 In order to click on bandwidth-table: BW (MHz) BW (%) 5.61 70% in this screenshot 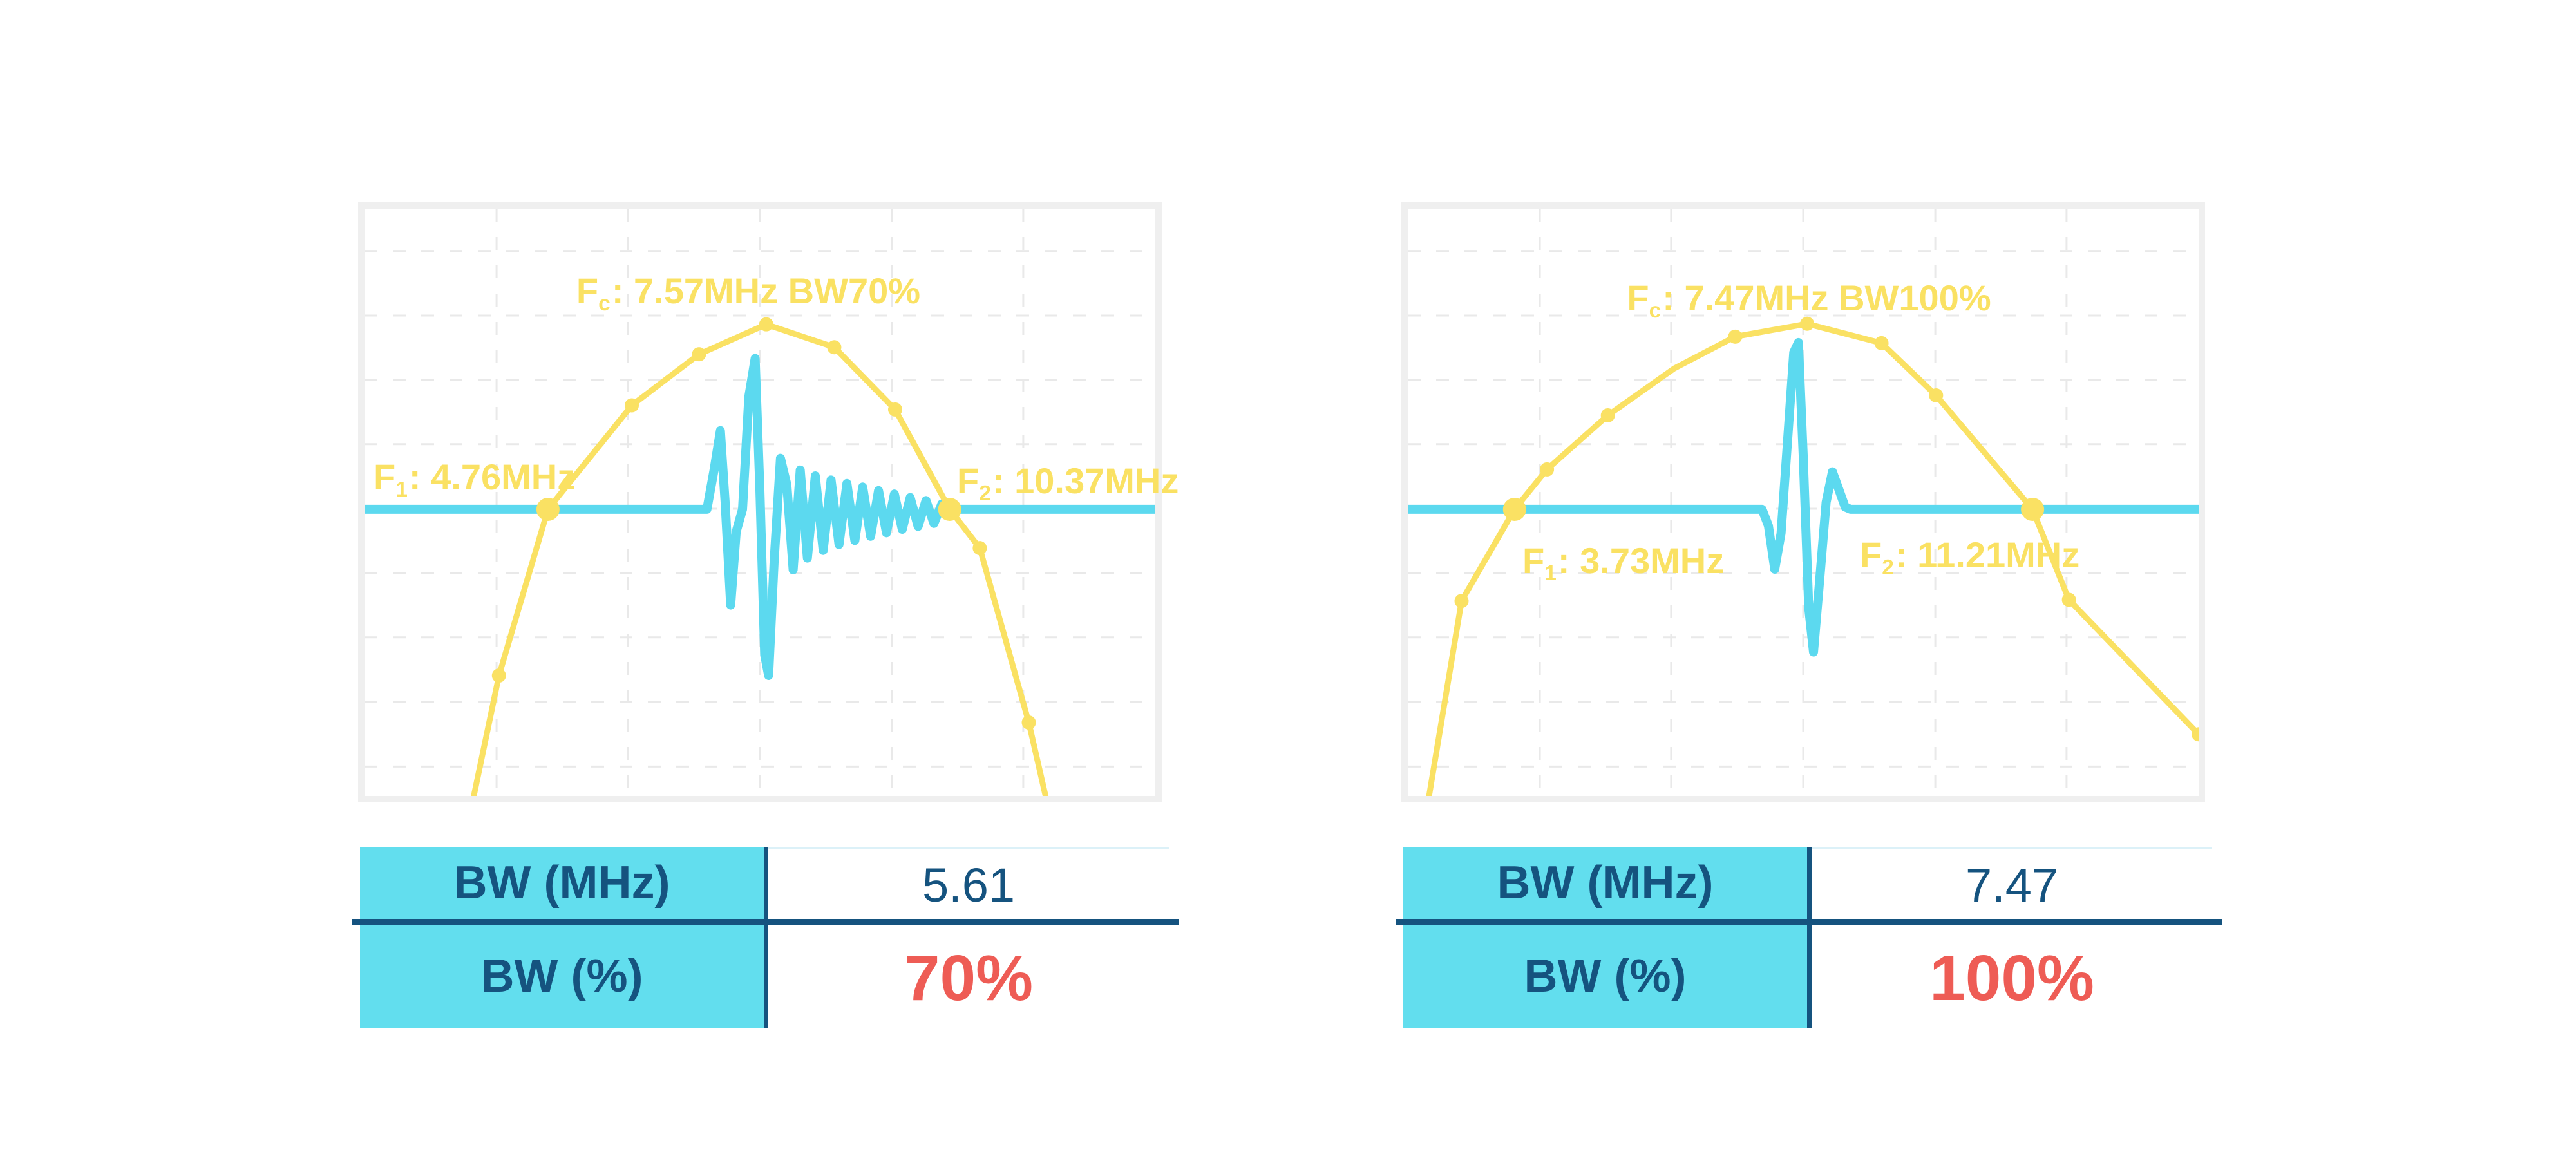, I will do `click(768, 937)`.